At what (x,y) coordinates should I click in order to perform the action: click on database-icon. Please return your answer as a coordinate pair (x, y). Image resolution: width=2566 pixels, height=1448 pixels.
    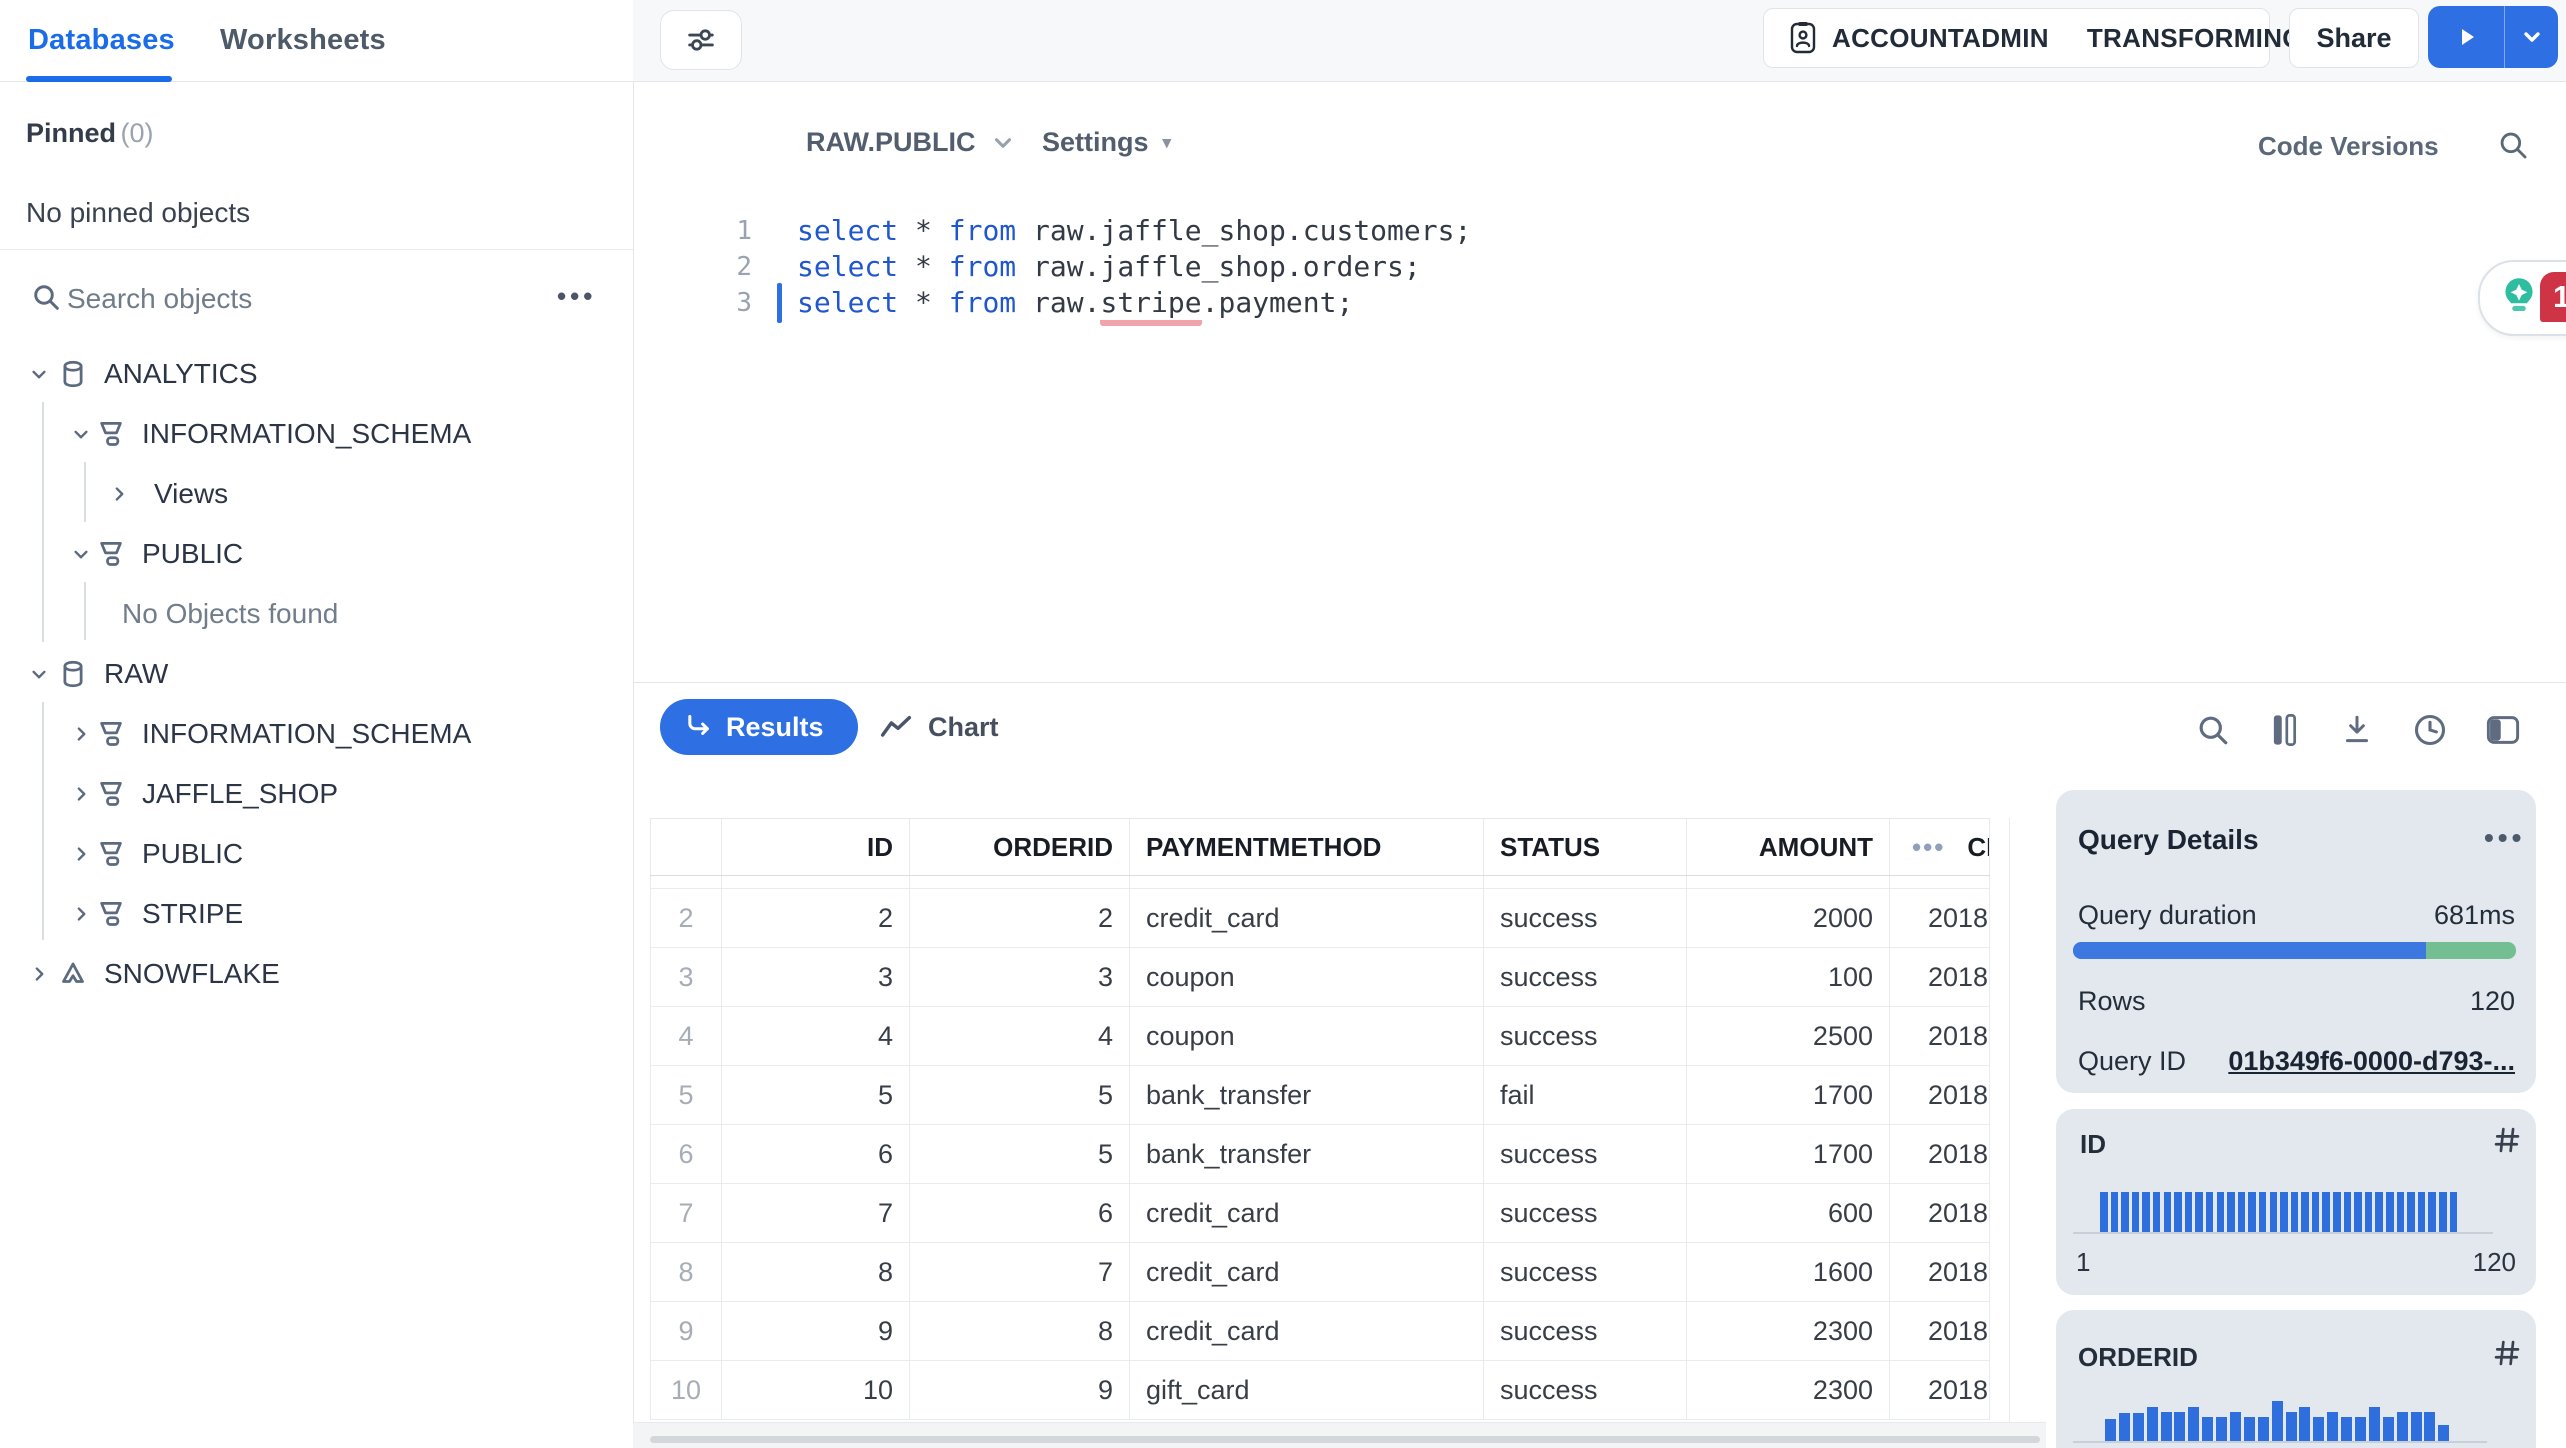
    Looking at the image, I should click on (73, 674).